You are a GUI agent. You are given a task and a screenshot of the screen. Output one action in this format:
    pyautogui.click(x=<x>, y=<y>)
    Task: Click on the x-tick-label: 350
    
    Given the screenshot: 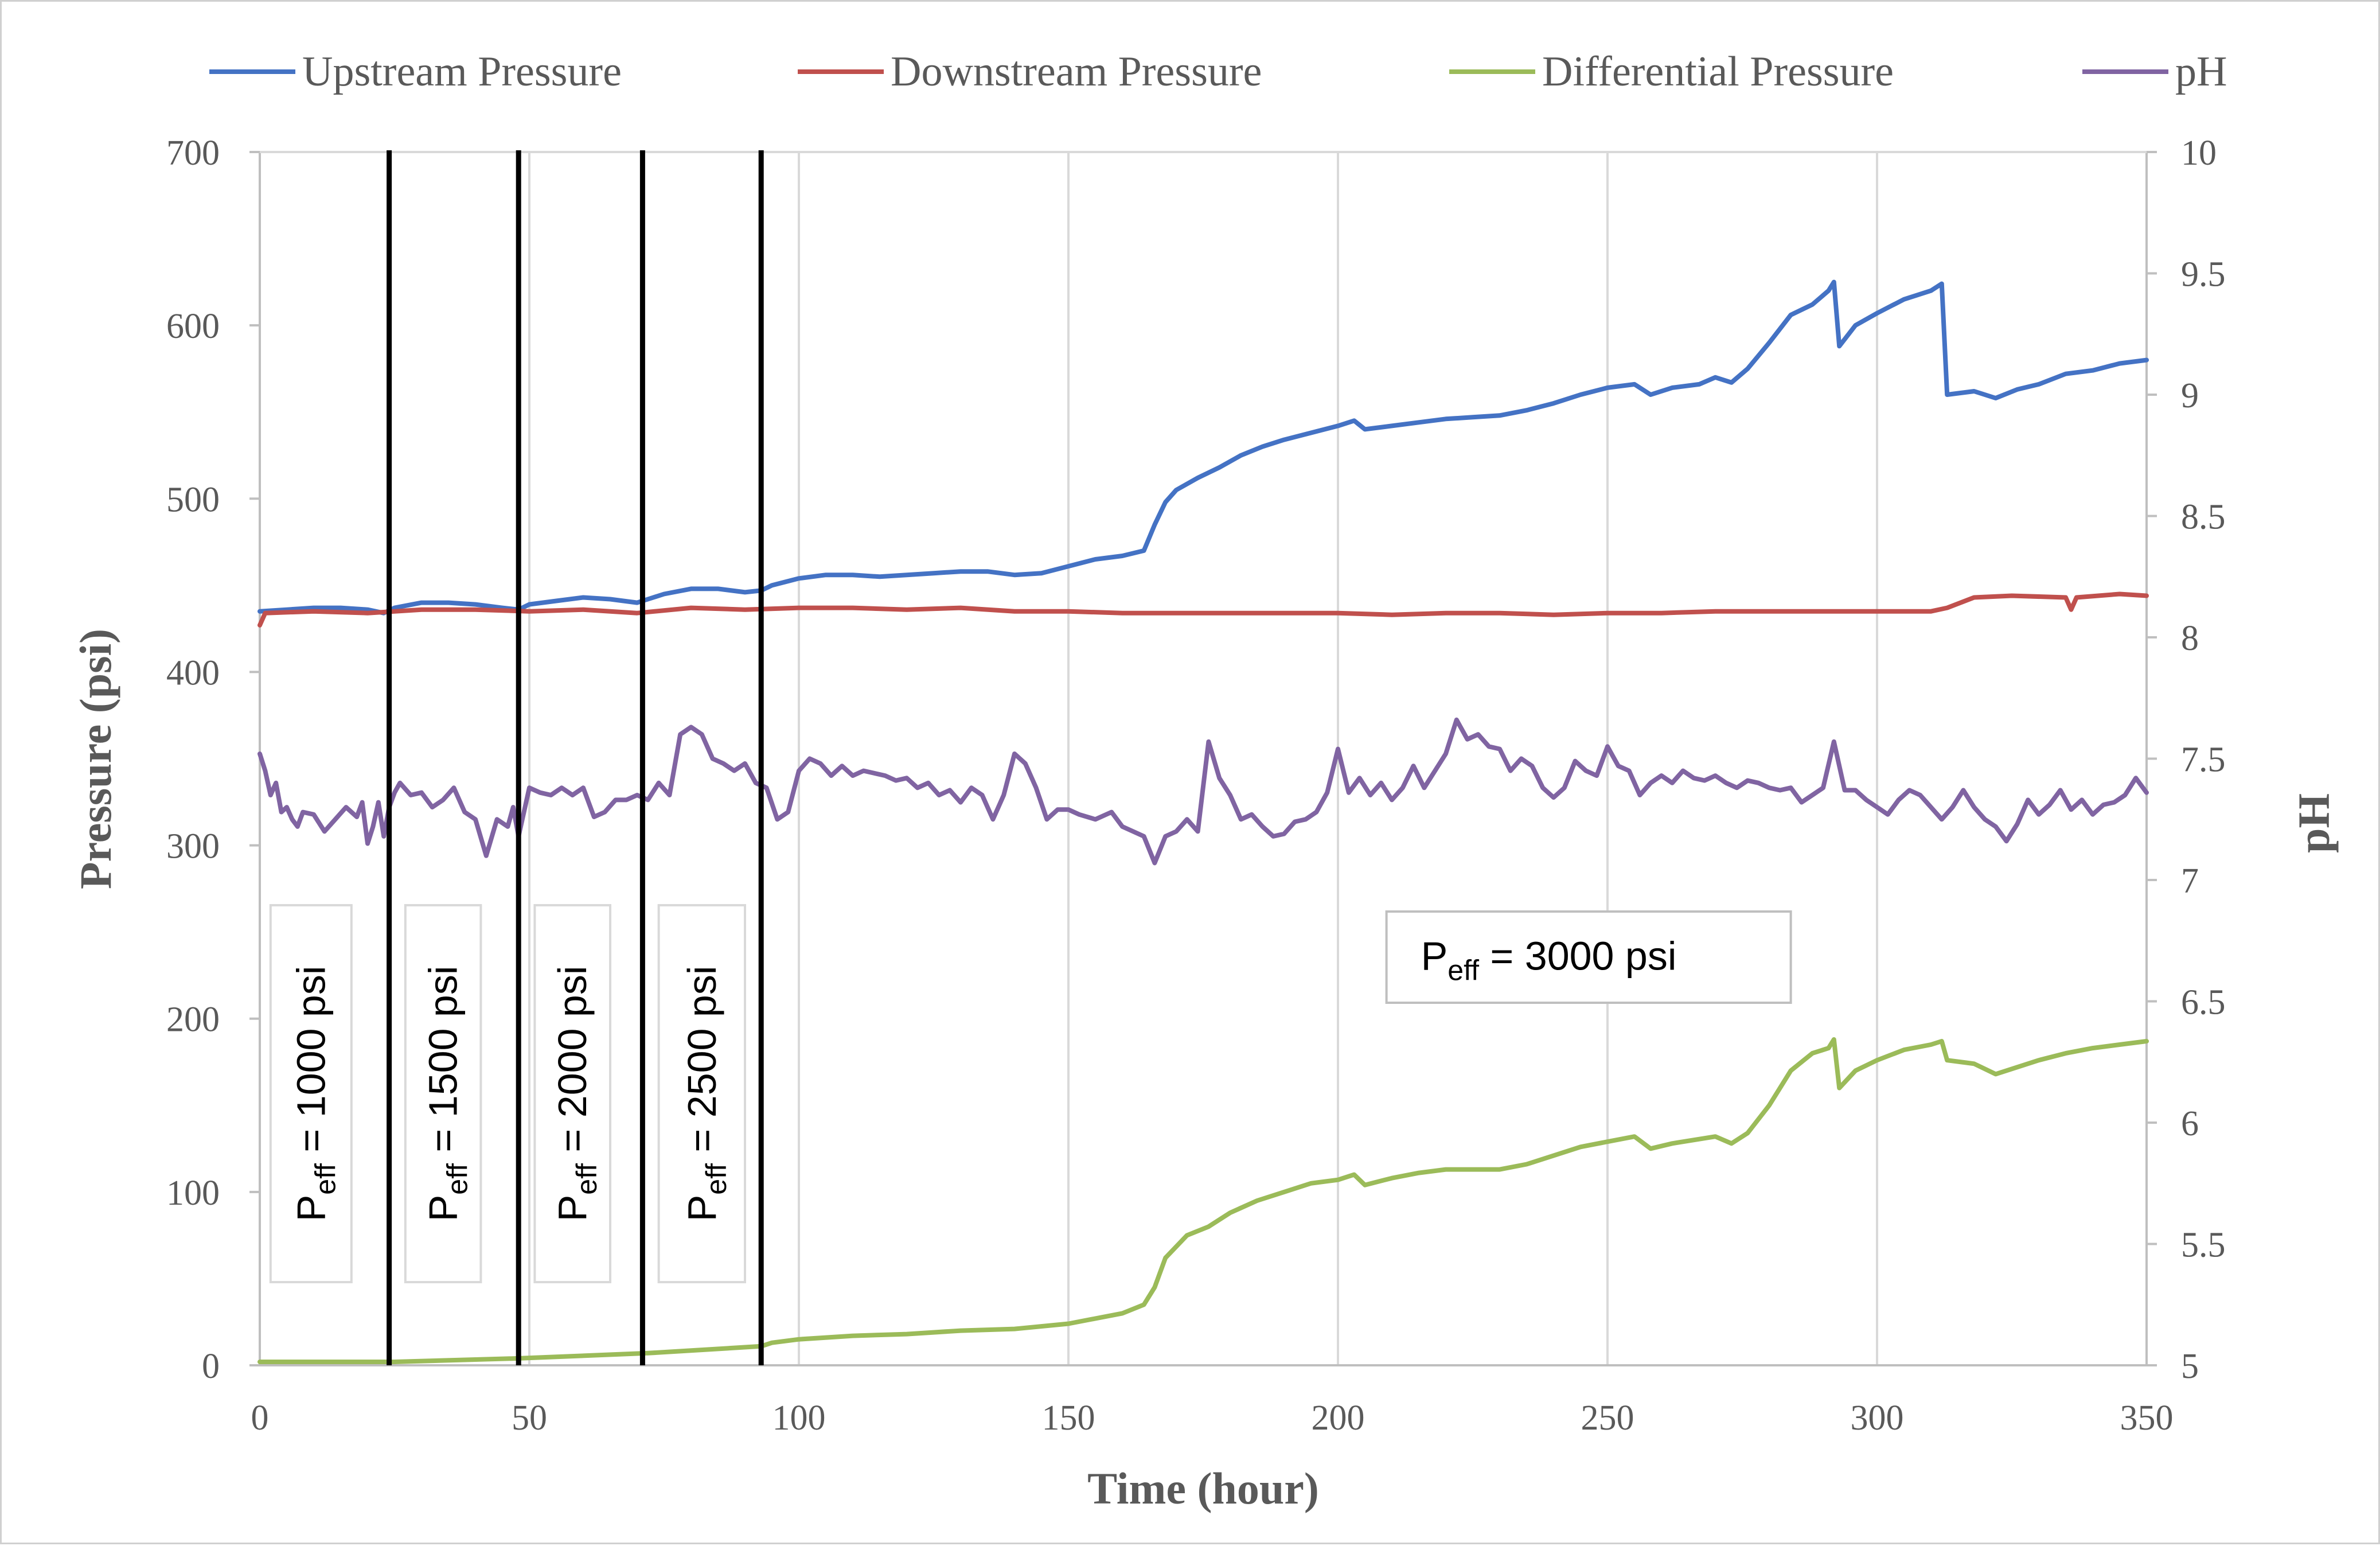 What is the action you would take?
    pyautogui.click(x=2147, y=1418)
    